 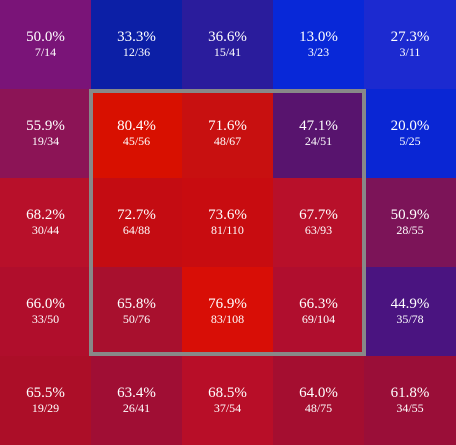 I want to click on cell-fraction-label: 5/25, so click(x=410, y=141).